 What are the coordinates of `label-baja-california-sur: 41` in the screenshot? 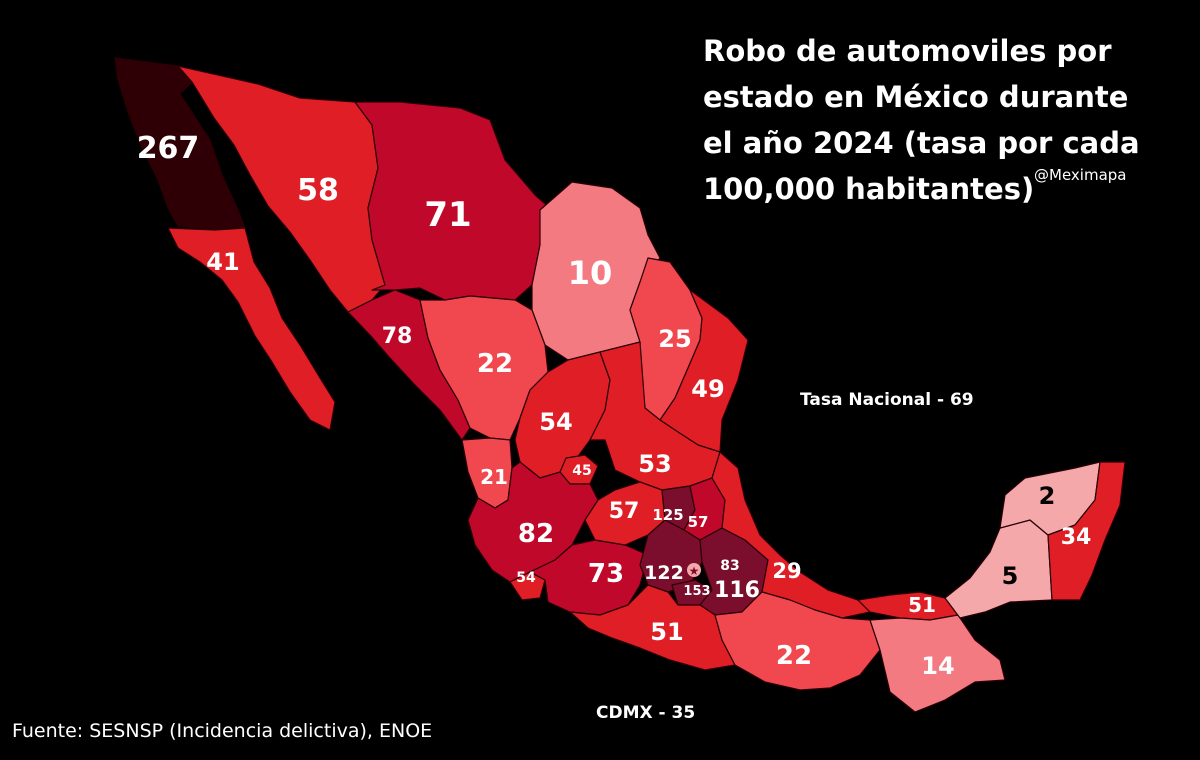 It's located at (222, 262).